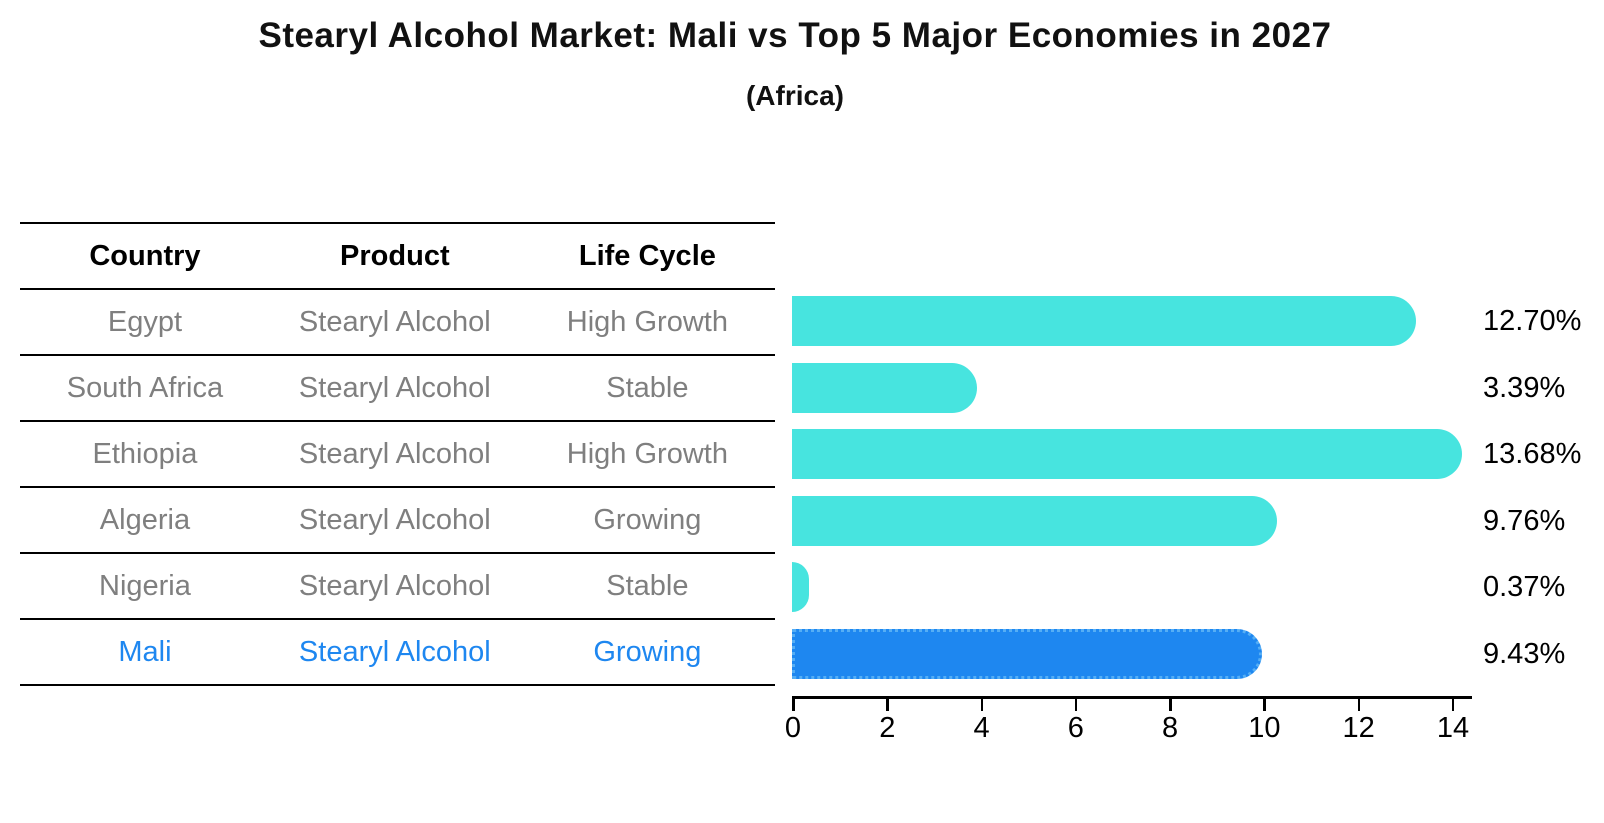 The height and width of the screenshot is (823, 1604). What do you see at coordinates (1127, 454) in the screenshot?
I see `bar-ethiopia` at bounding box center [1127, 454].